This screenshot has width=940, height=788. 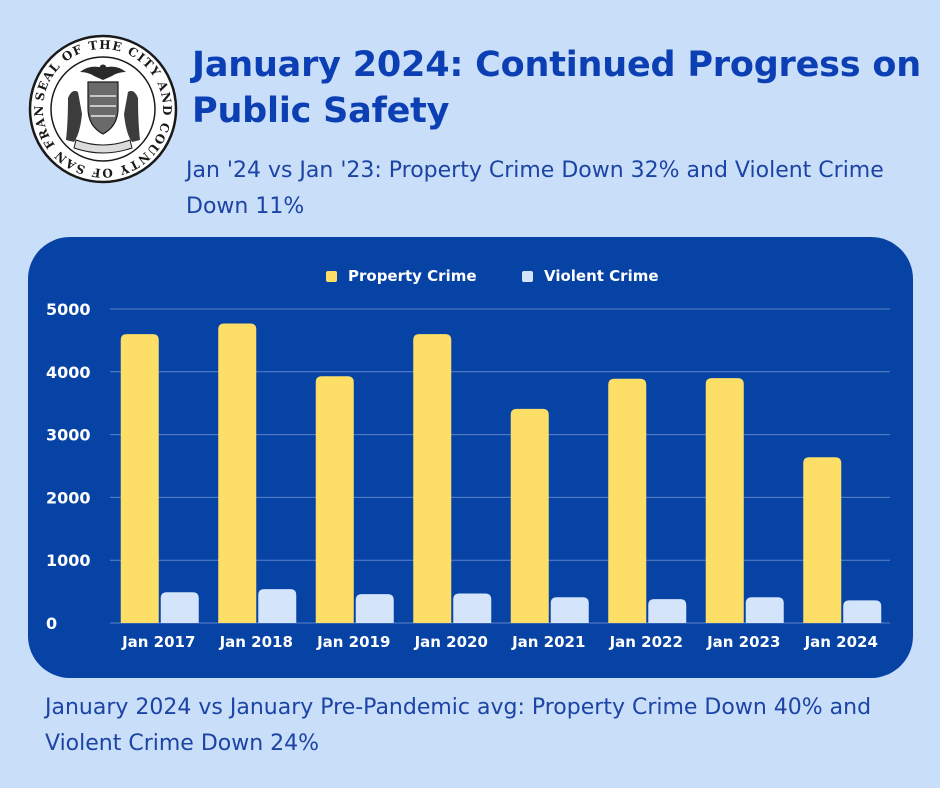 I want to click on y-tick-label: 5000, so click(x=68, y=309).